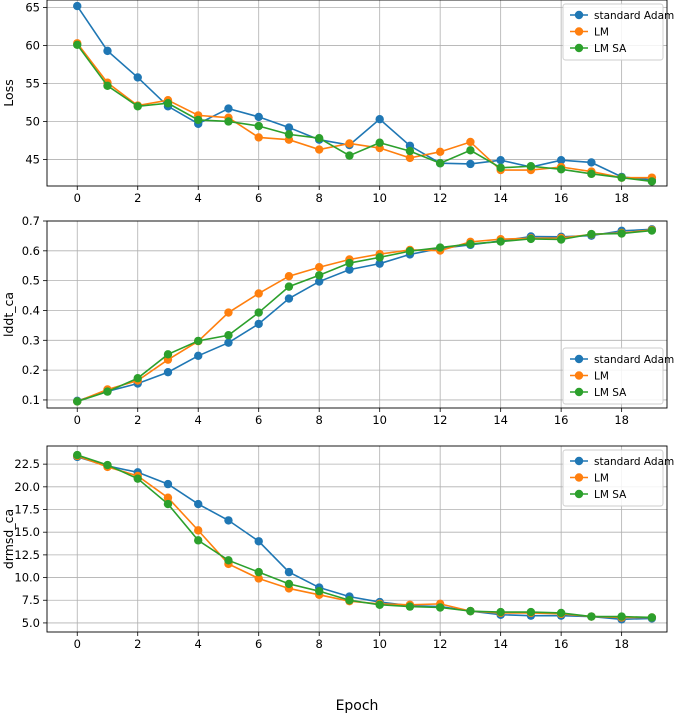 The width and height of the screenshot is (685, 713). What do you see at coordinates (31, 281) in the screenshot?
I see `y-tick-label: 0.5` at bounding box center [31, 281].